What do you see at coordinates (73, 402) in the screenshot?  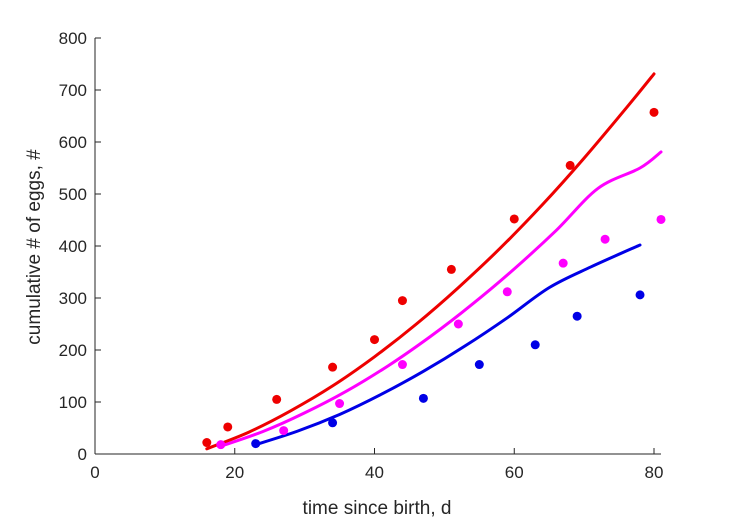 I see `y-tick-label: 100` at bounding box center [73, 402].